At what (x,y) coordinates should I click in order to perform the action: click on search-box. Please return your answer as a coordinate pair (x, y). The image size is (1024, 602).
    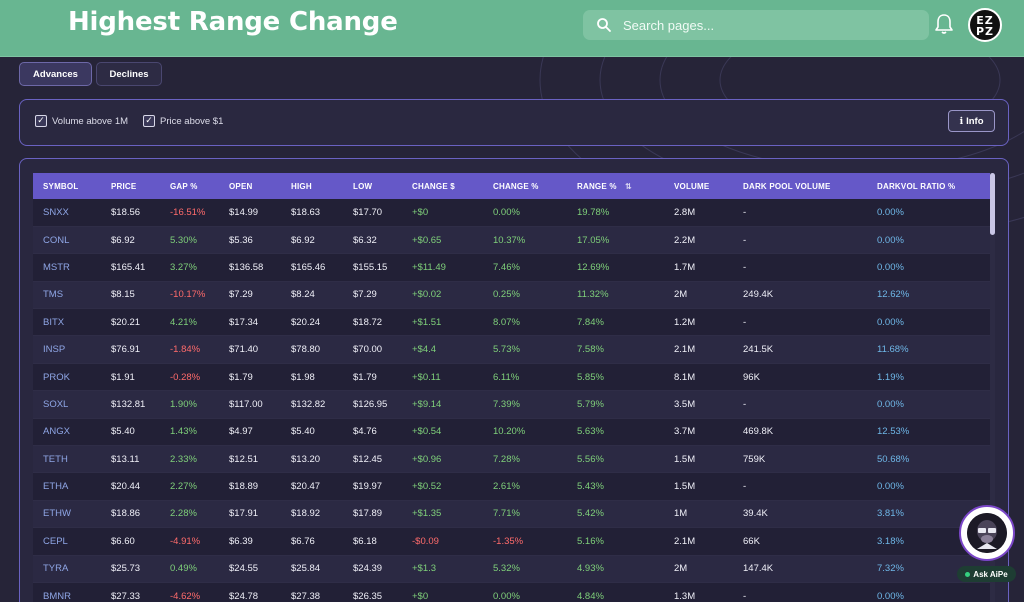
    Looking at the image, I should click on (756, 25).